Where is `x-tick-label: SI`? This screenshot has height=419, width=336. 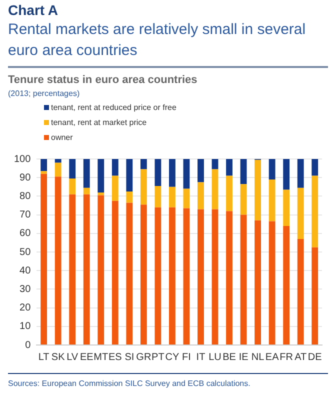
x-tick-label: SI is located at coordinates (129, 357).